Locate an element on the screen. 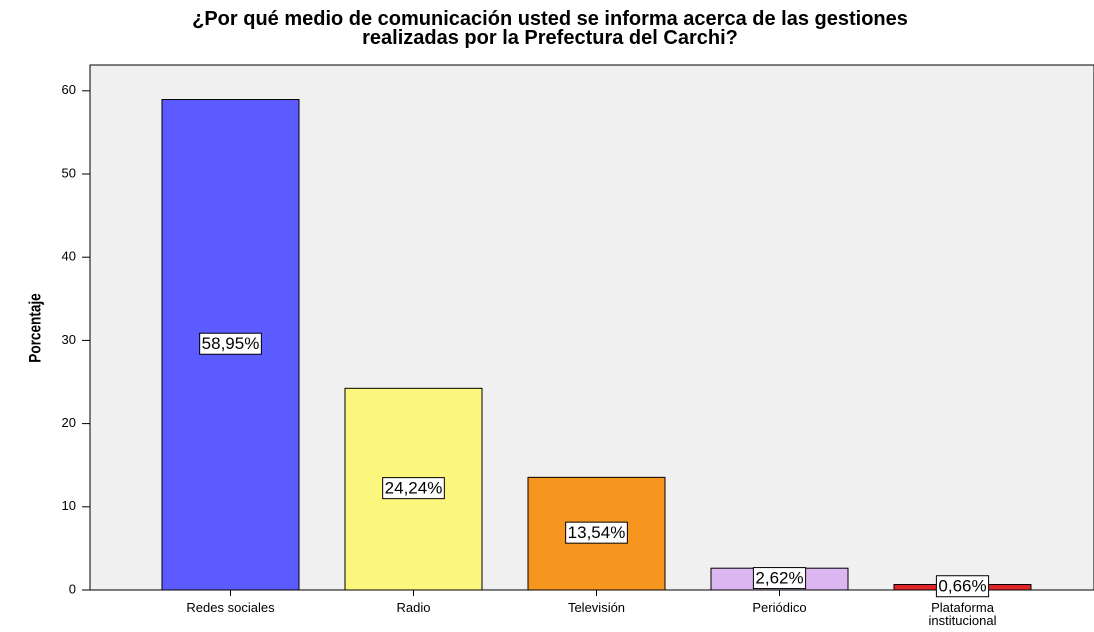 The height and width of the screenshot is (632, 1094). value-label: 24,24% is located at coordinates (414, 488).